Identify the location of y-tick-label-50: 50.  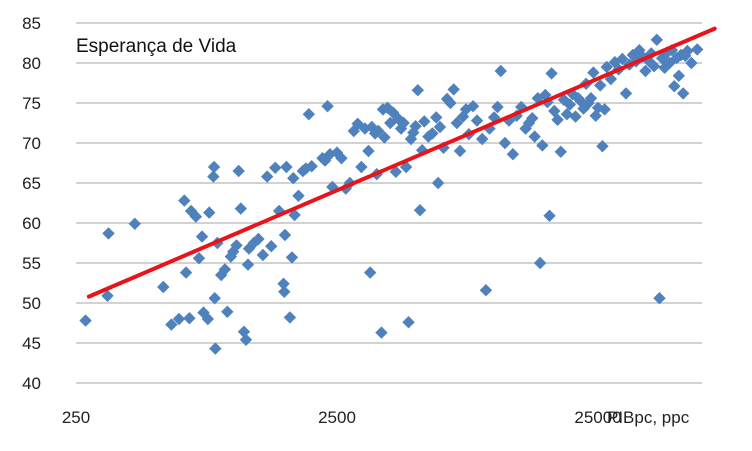
(31, 303).